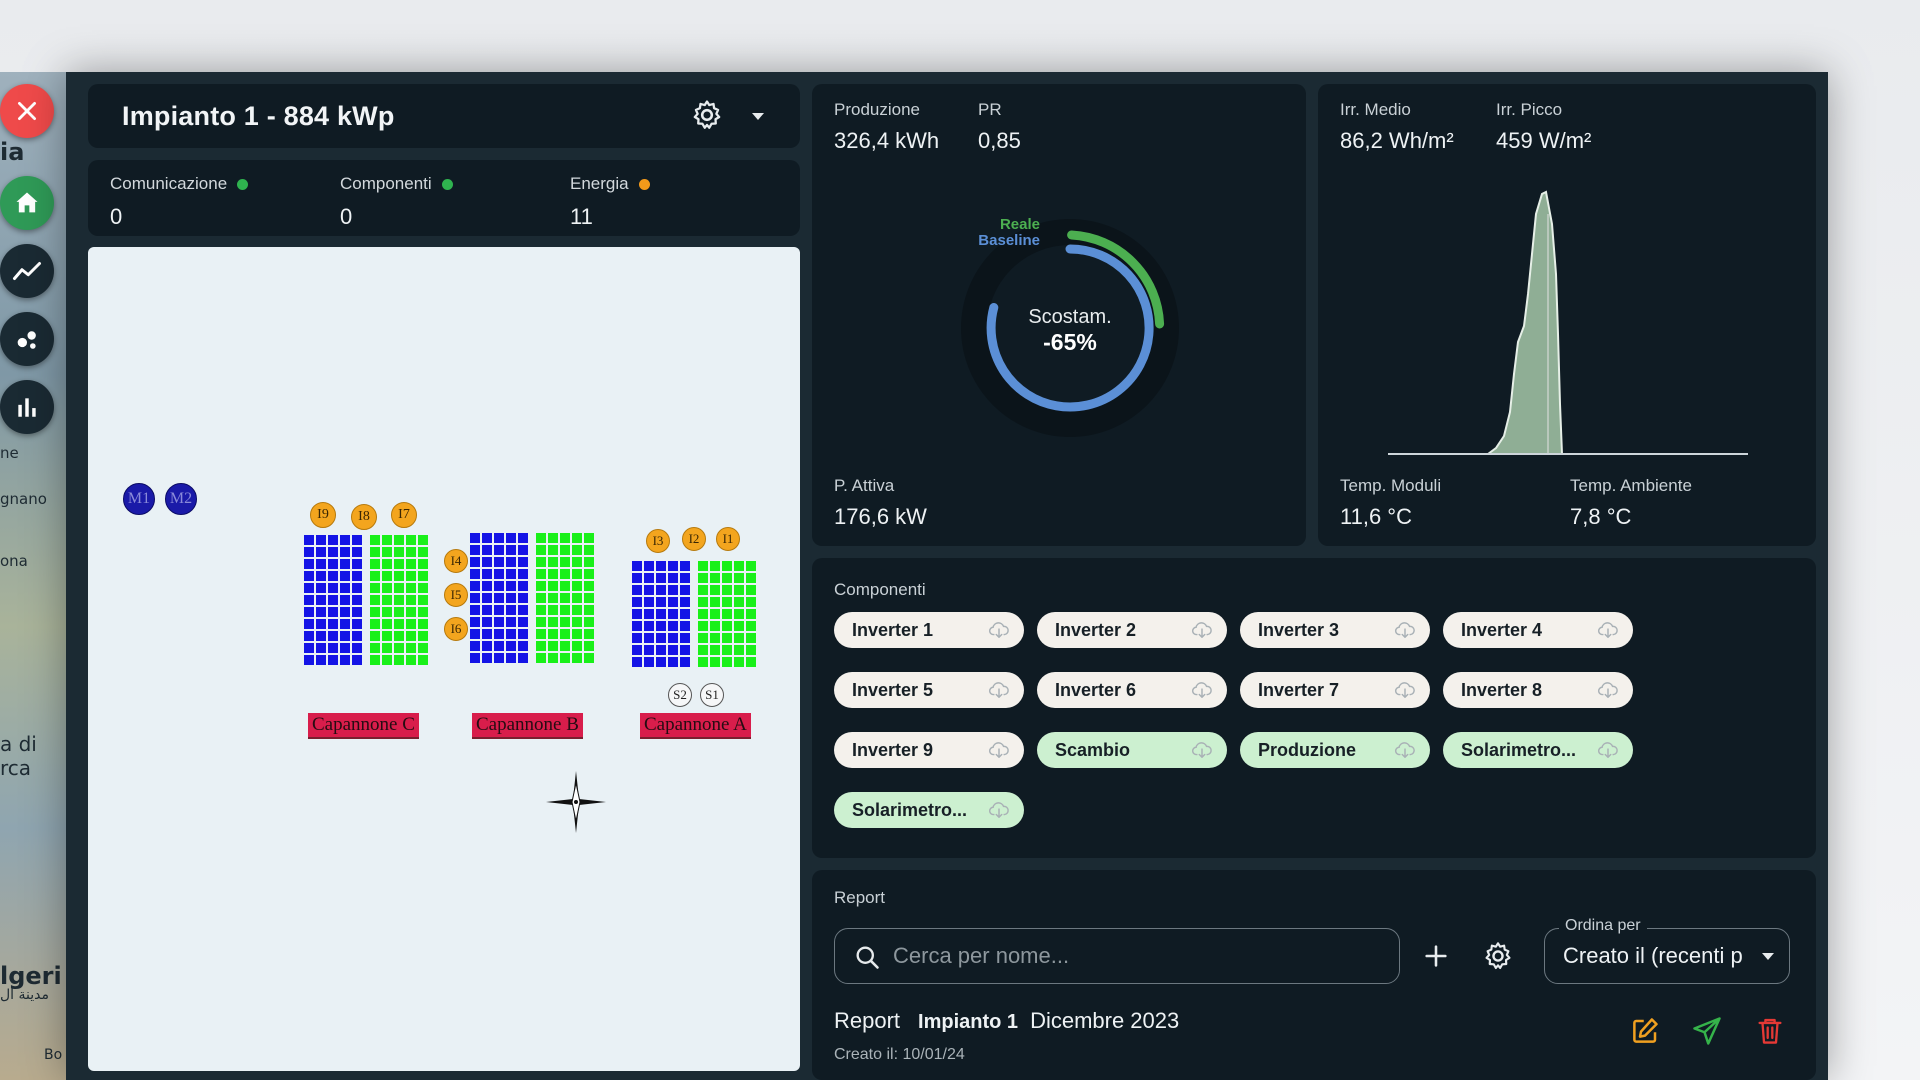 The height and width of the screenshot is (1080, 1920). What do you see at coordinates (404, 515) in the screenshot?
I see `inverter-badge-i7: I7` at bounding box center [404, 515].